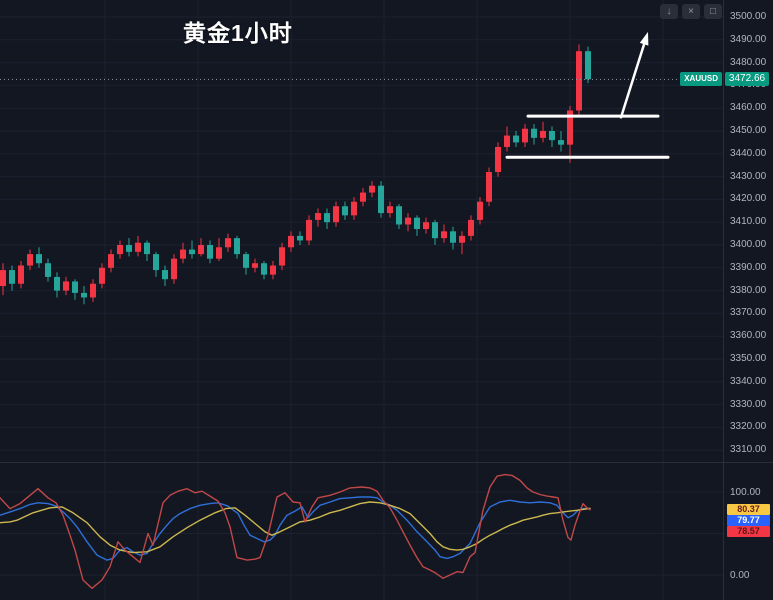 The height and width of the screenshot is (600, 773). What do you see at coordinates (238, 33) in the screenshot?
I see `chart-title: 黄金1小时` at bounding box center [238, 33].